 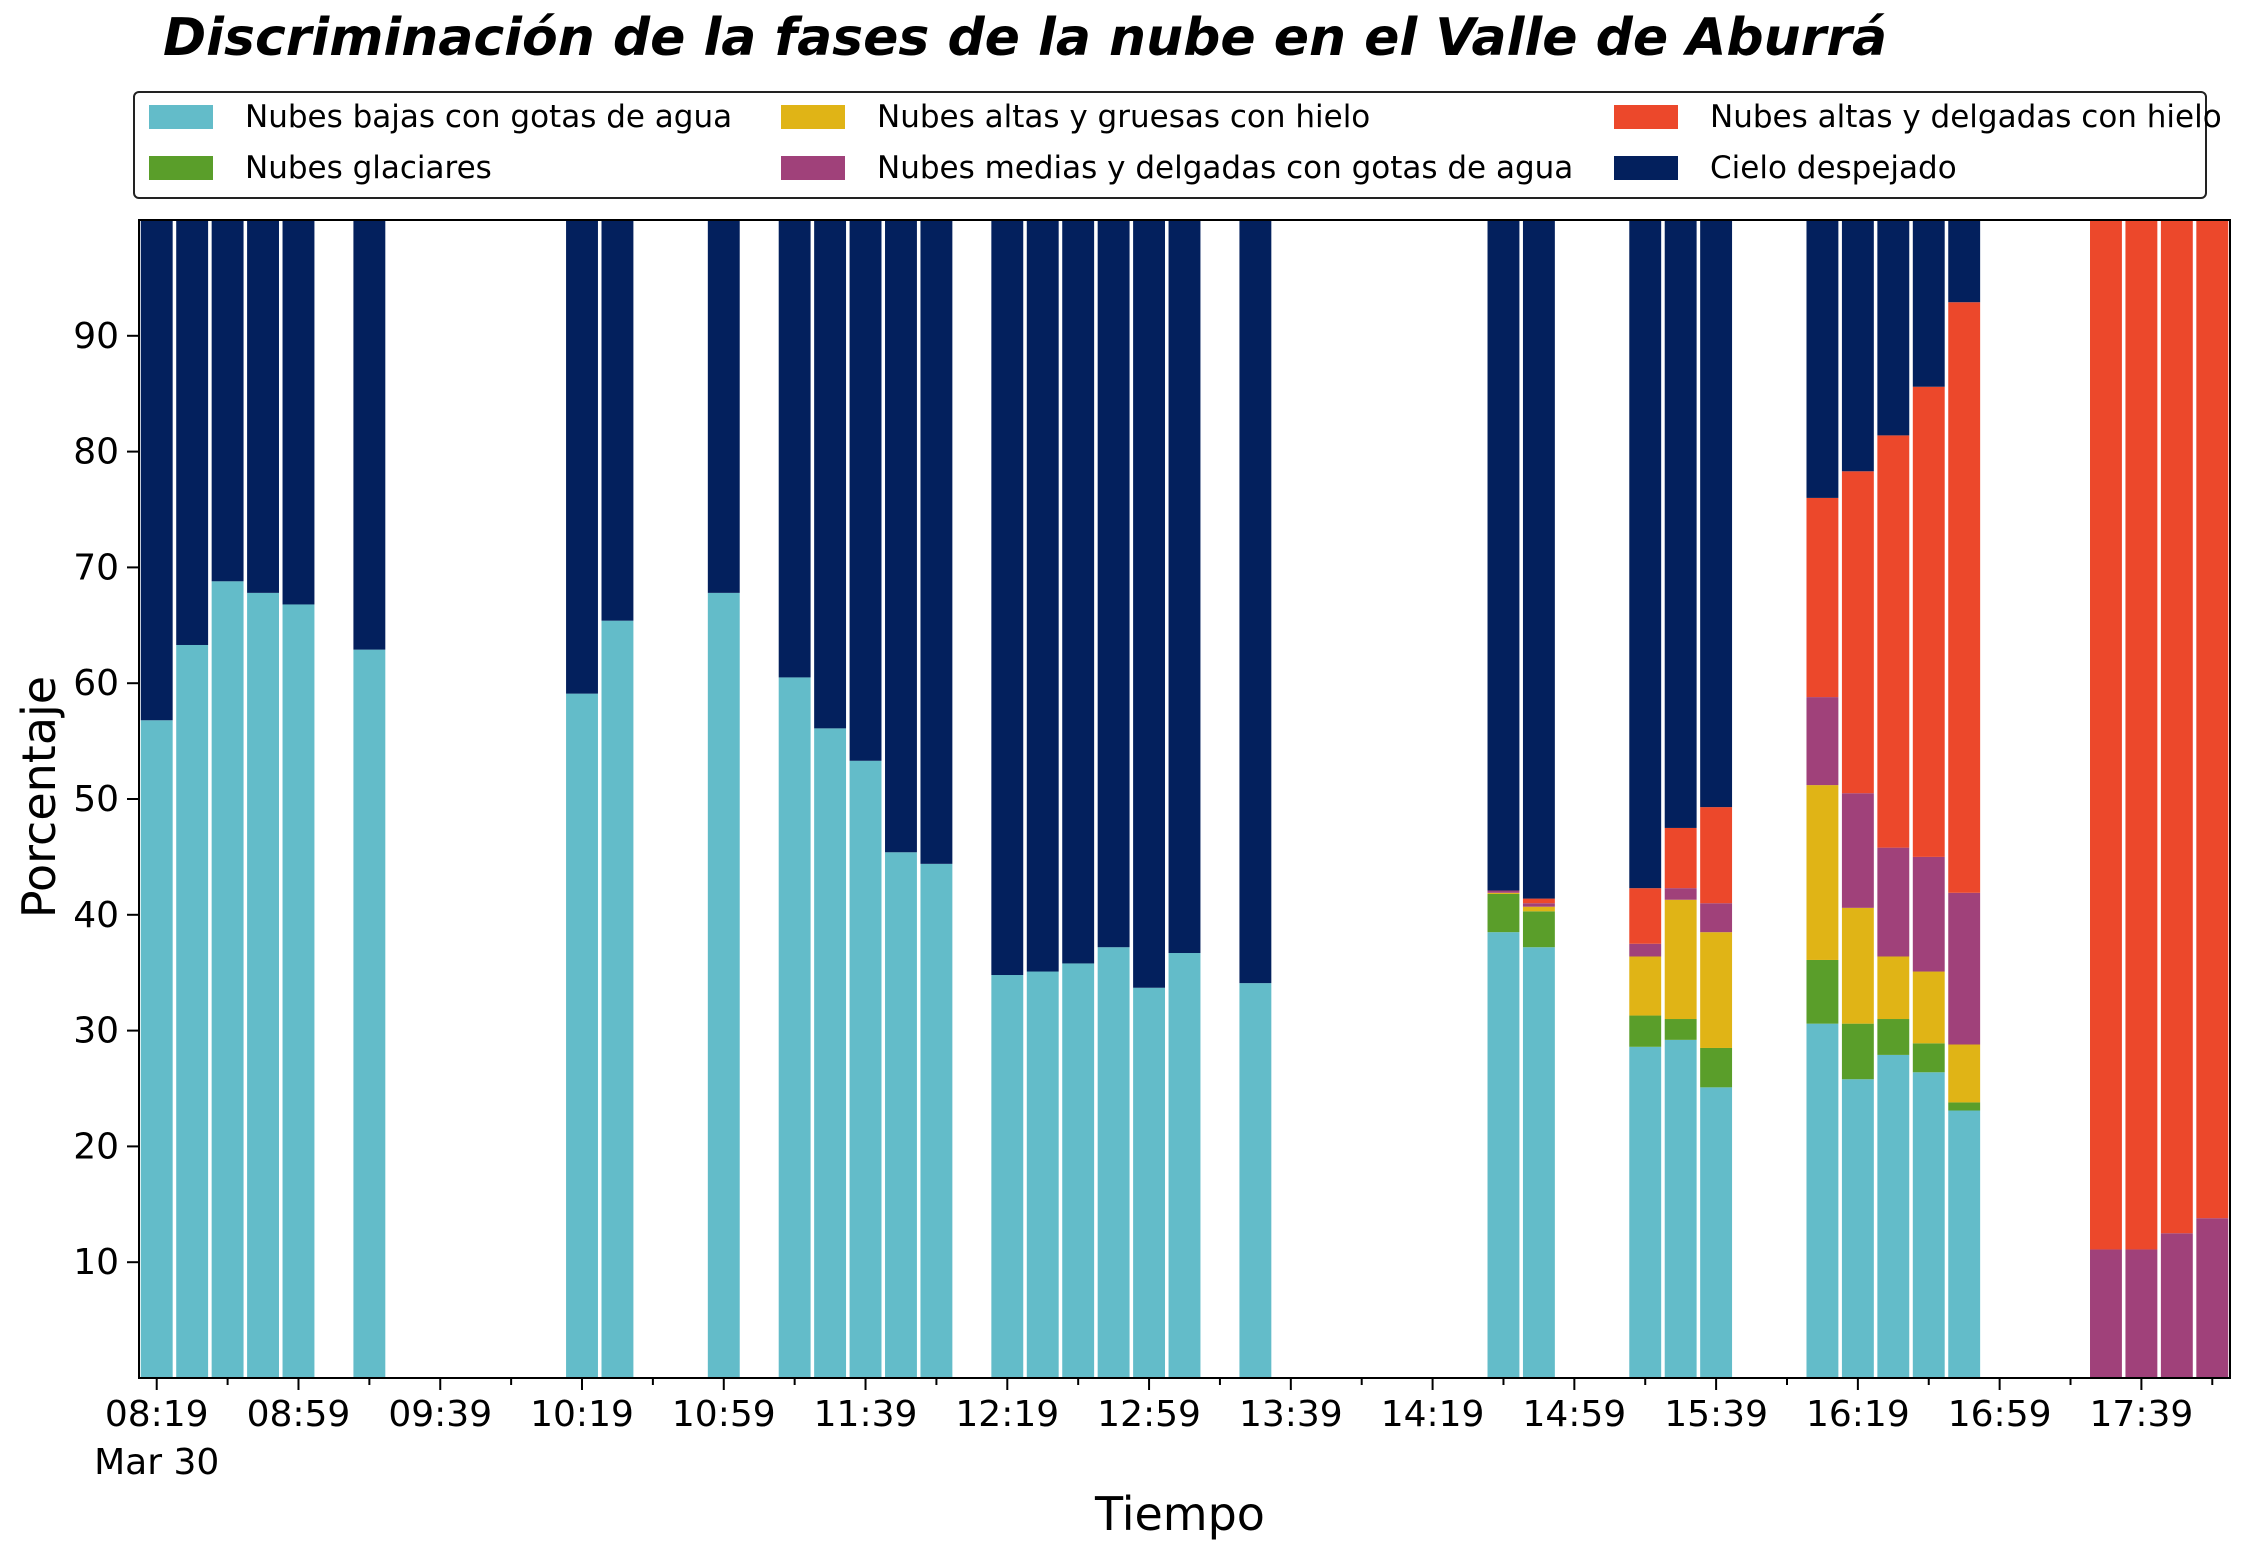 What do you see at coordinates (1574, 1414) in the screenshot?
I see `x-tick-label: 14:59` at bounding box center [1574, 1414].